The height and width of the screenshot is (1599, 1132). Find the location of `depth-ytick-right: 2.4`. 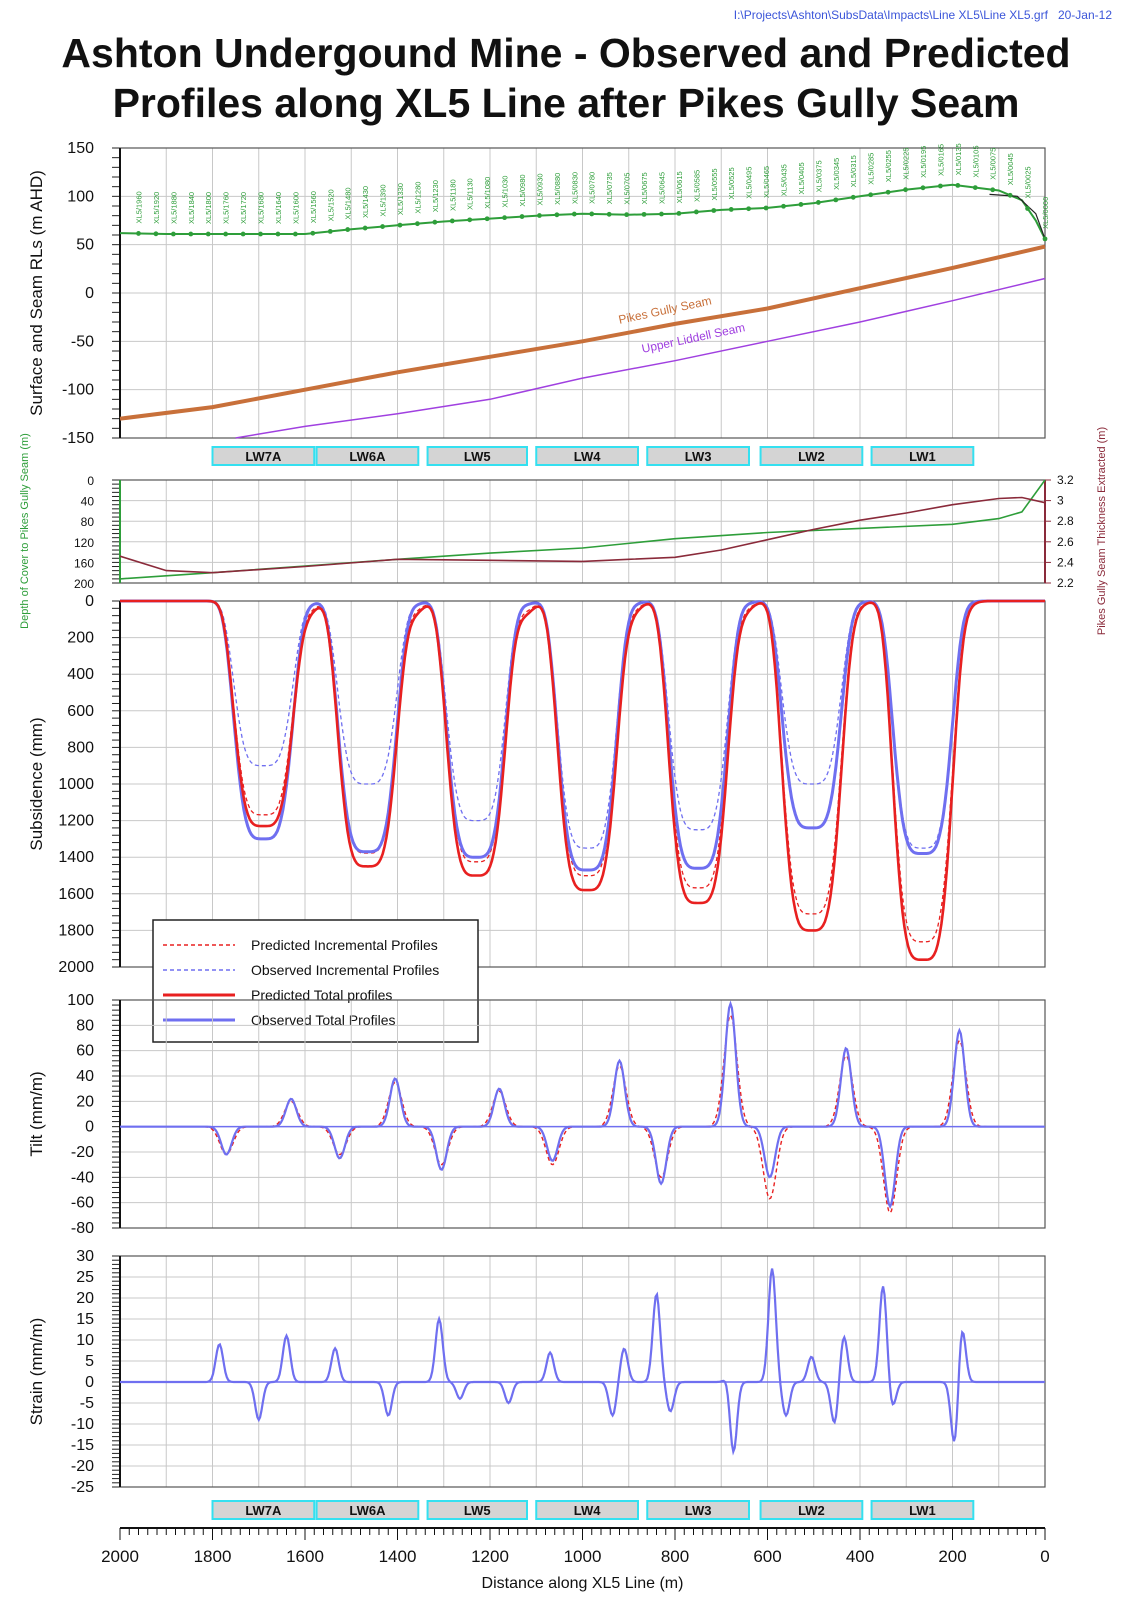

depth-ytick-right: 2.4 is located at coordinates (1065, 562).